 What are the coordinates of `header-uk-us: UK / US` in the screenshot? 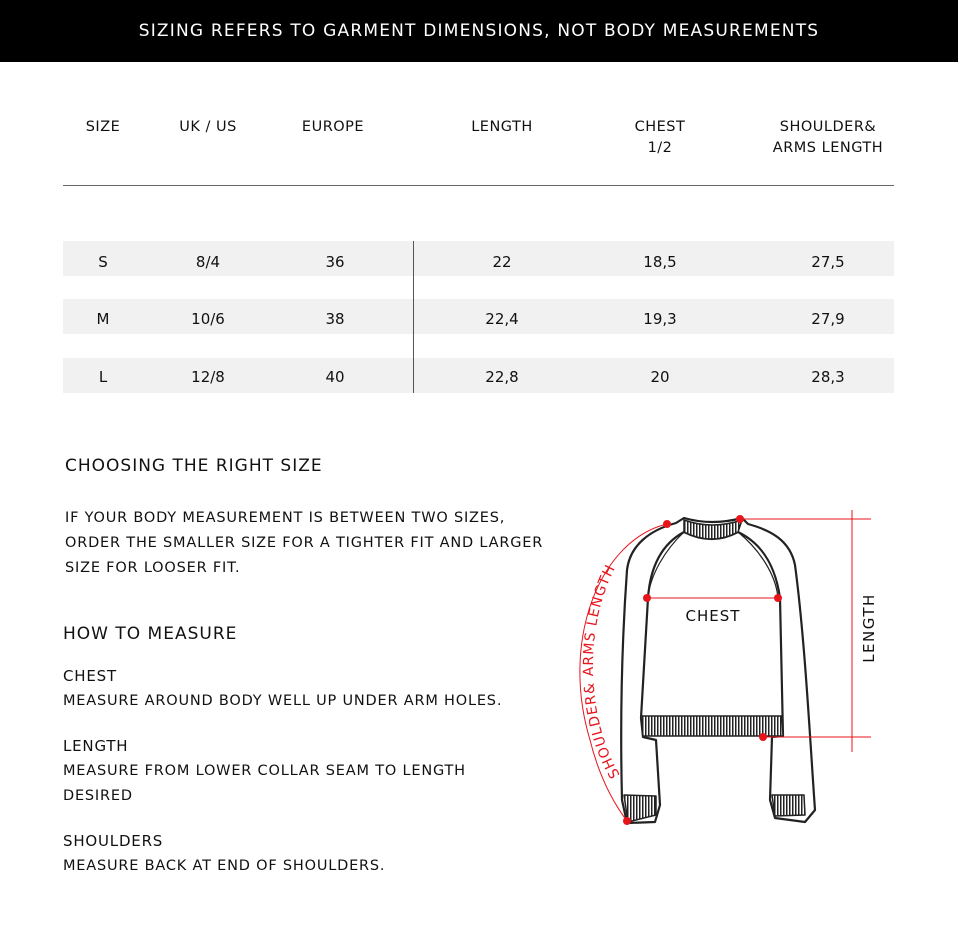 It's located at (208, 127).